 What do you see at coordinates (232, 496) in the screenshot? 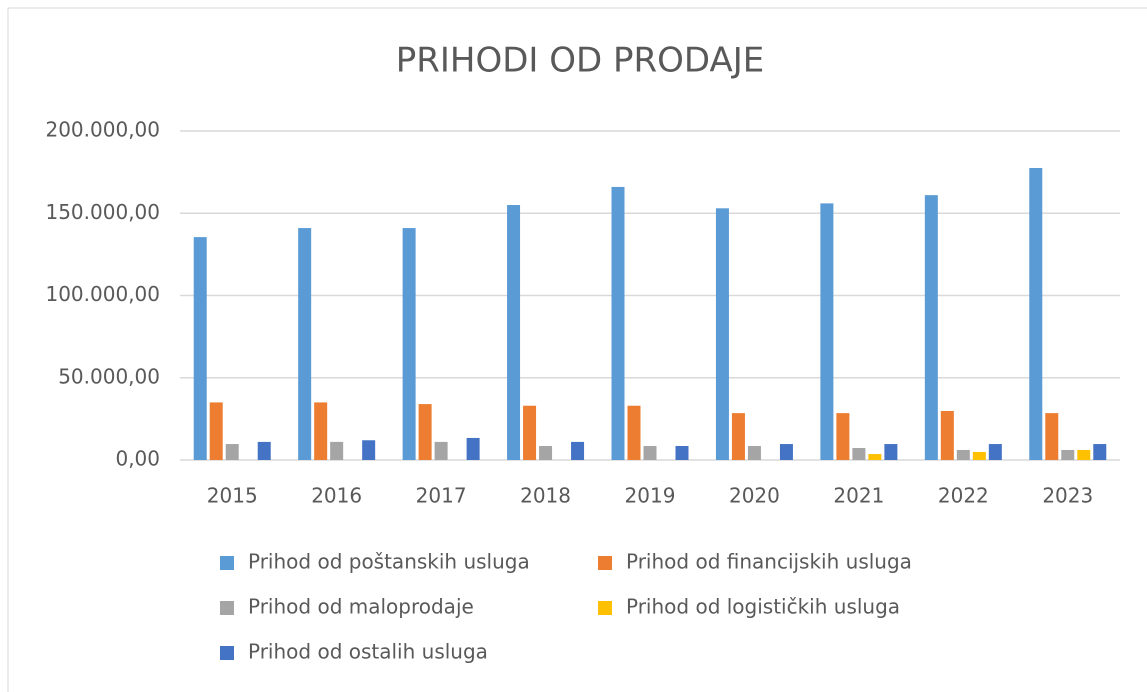
I see `x-tick-label: 2015` at bounding box center [232, 496].